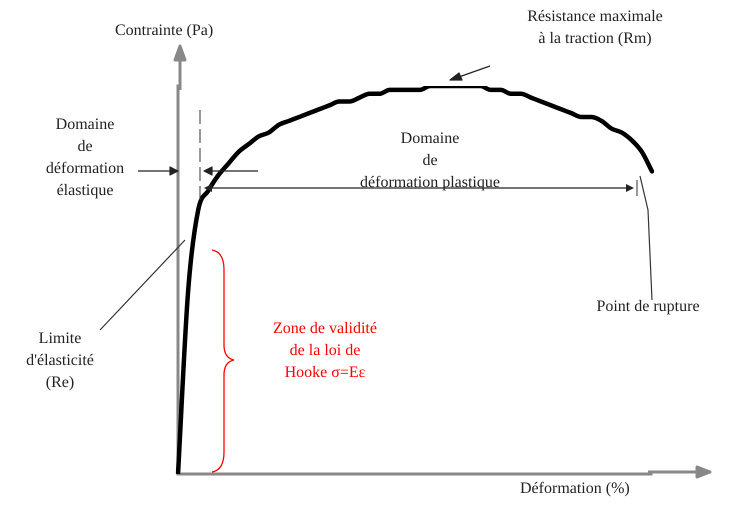 The width and height of the screenshot is (756, 508). What do you see at coordinates (60, 361) in the screenshot?
I see `text: Limite d'élasticité (Re)` at bounding box center [60, 361].